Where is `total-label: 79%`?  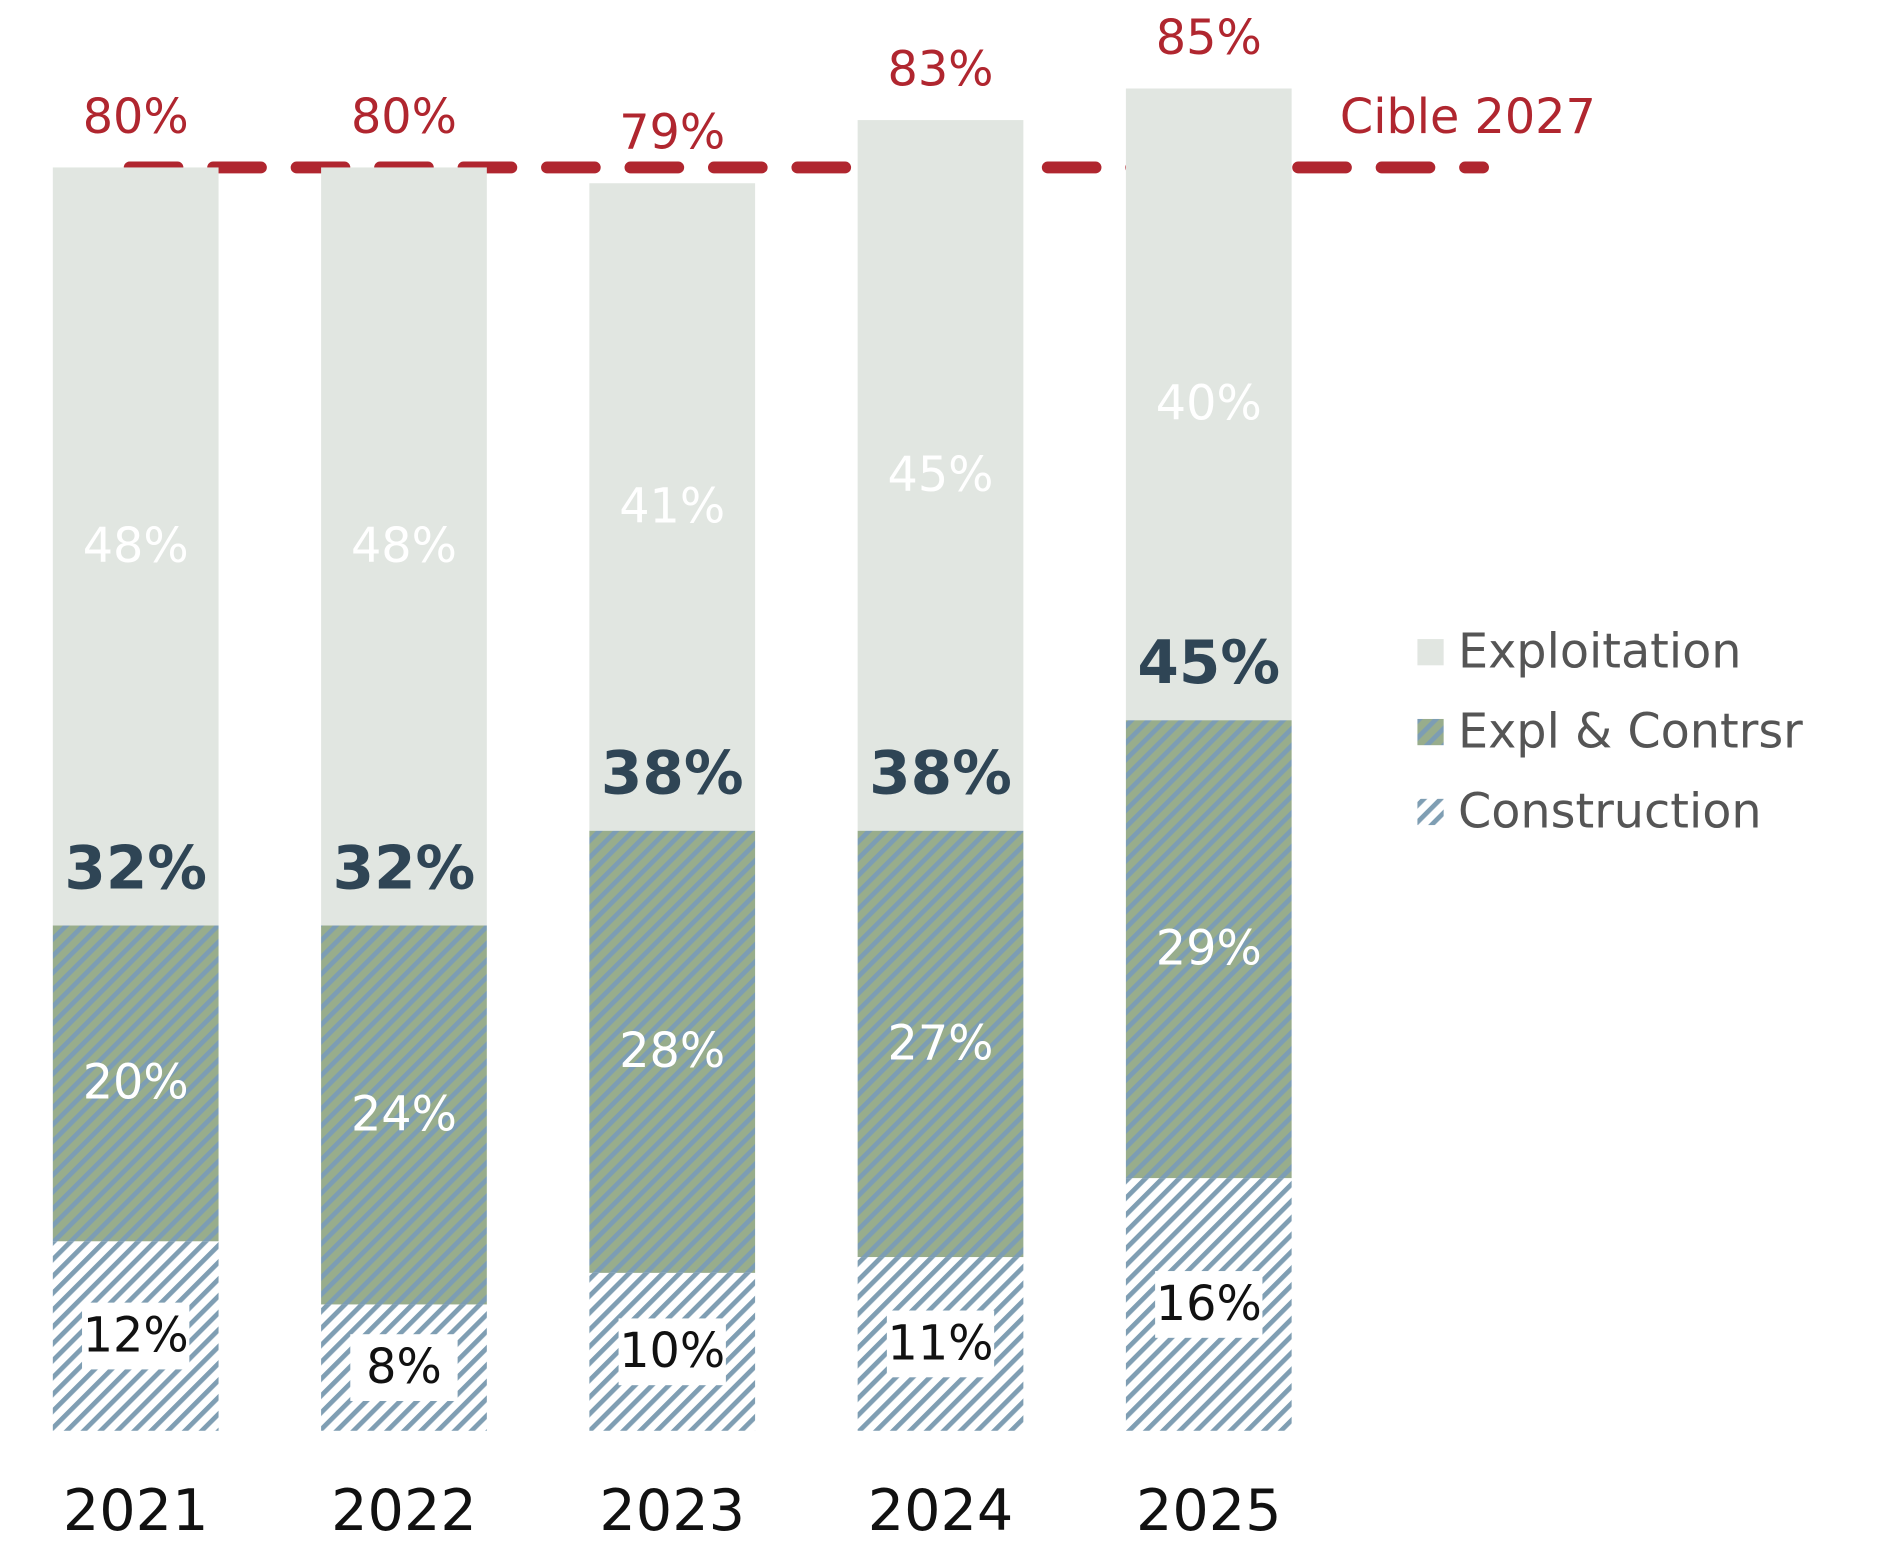 total-label: 79% is located at coordinates (672, 133).